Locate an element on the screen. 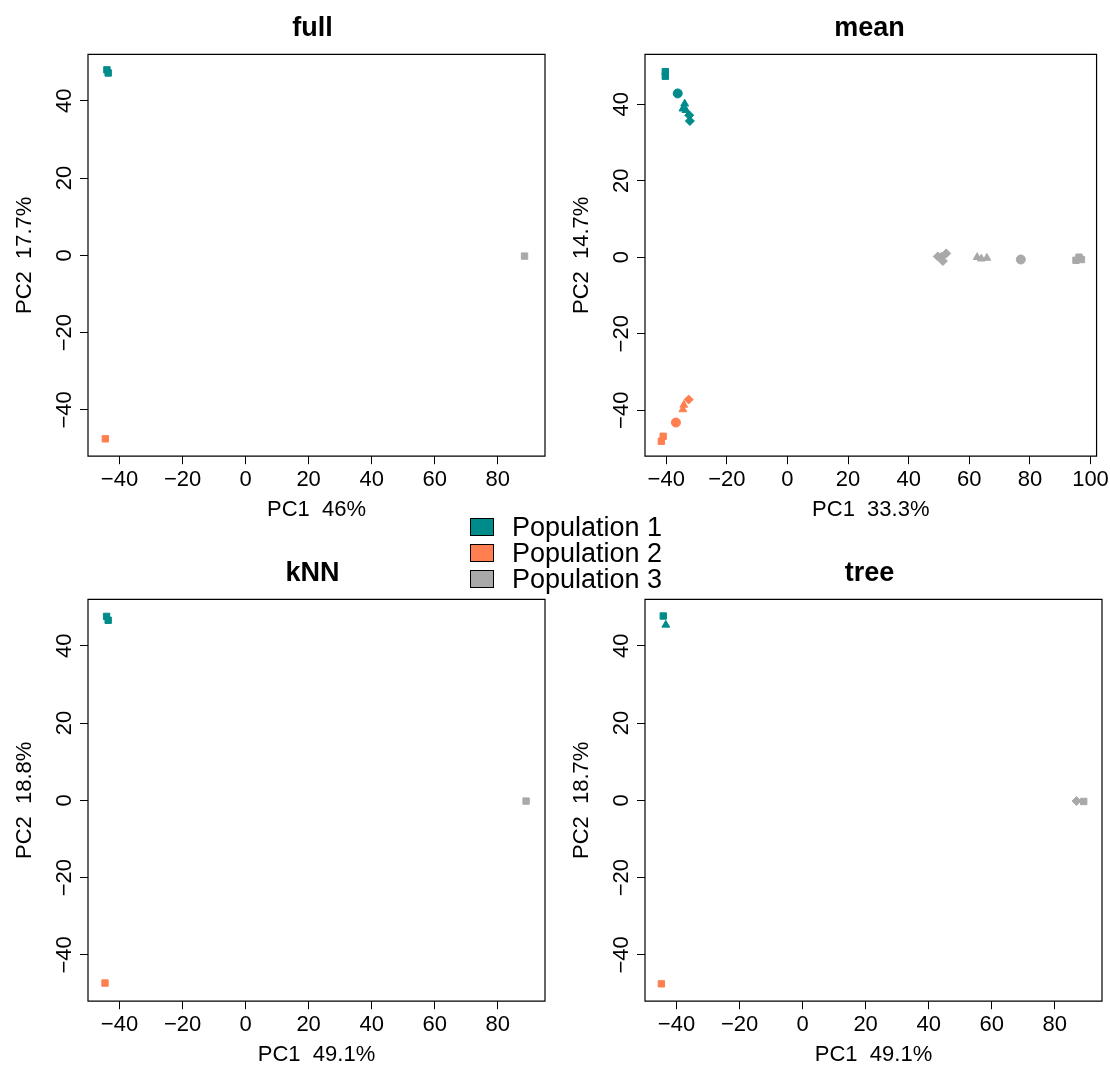 This screenshot has width=1110, height=1092. chart-title: kNN is located at coordinates (312, 571).